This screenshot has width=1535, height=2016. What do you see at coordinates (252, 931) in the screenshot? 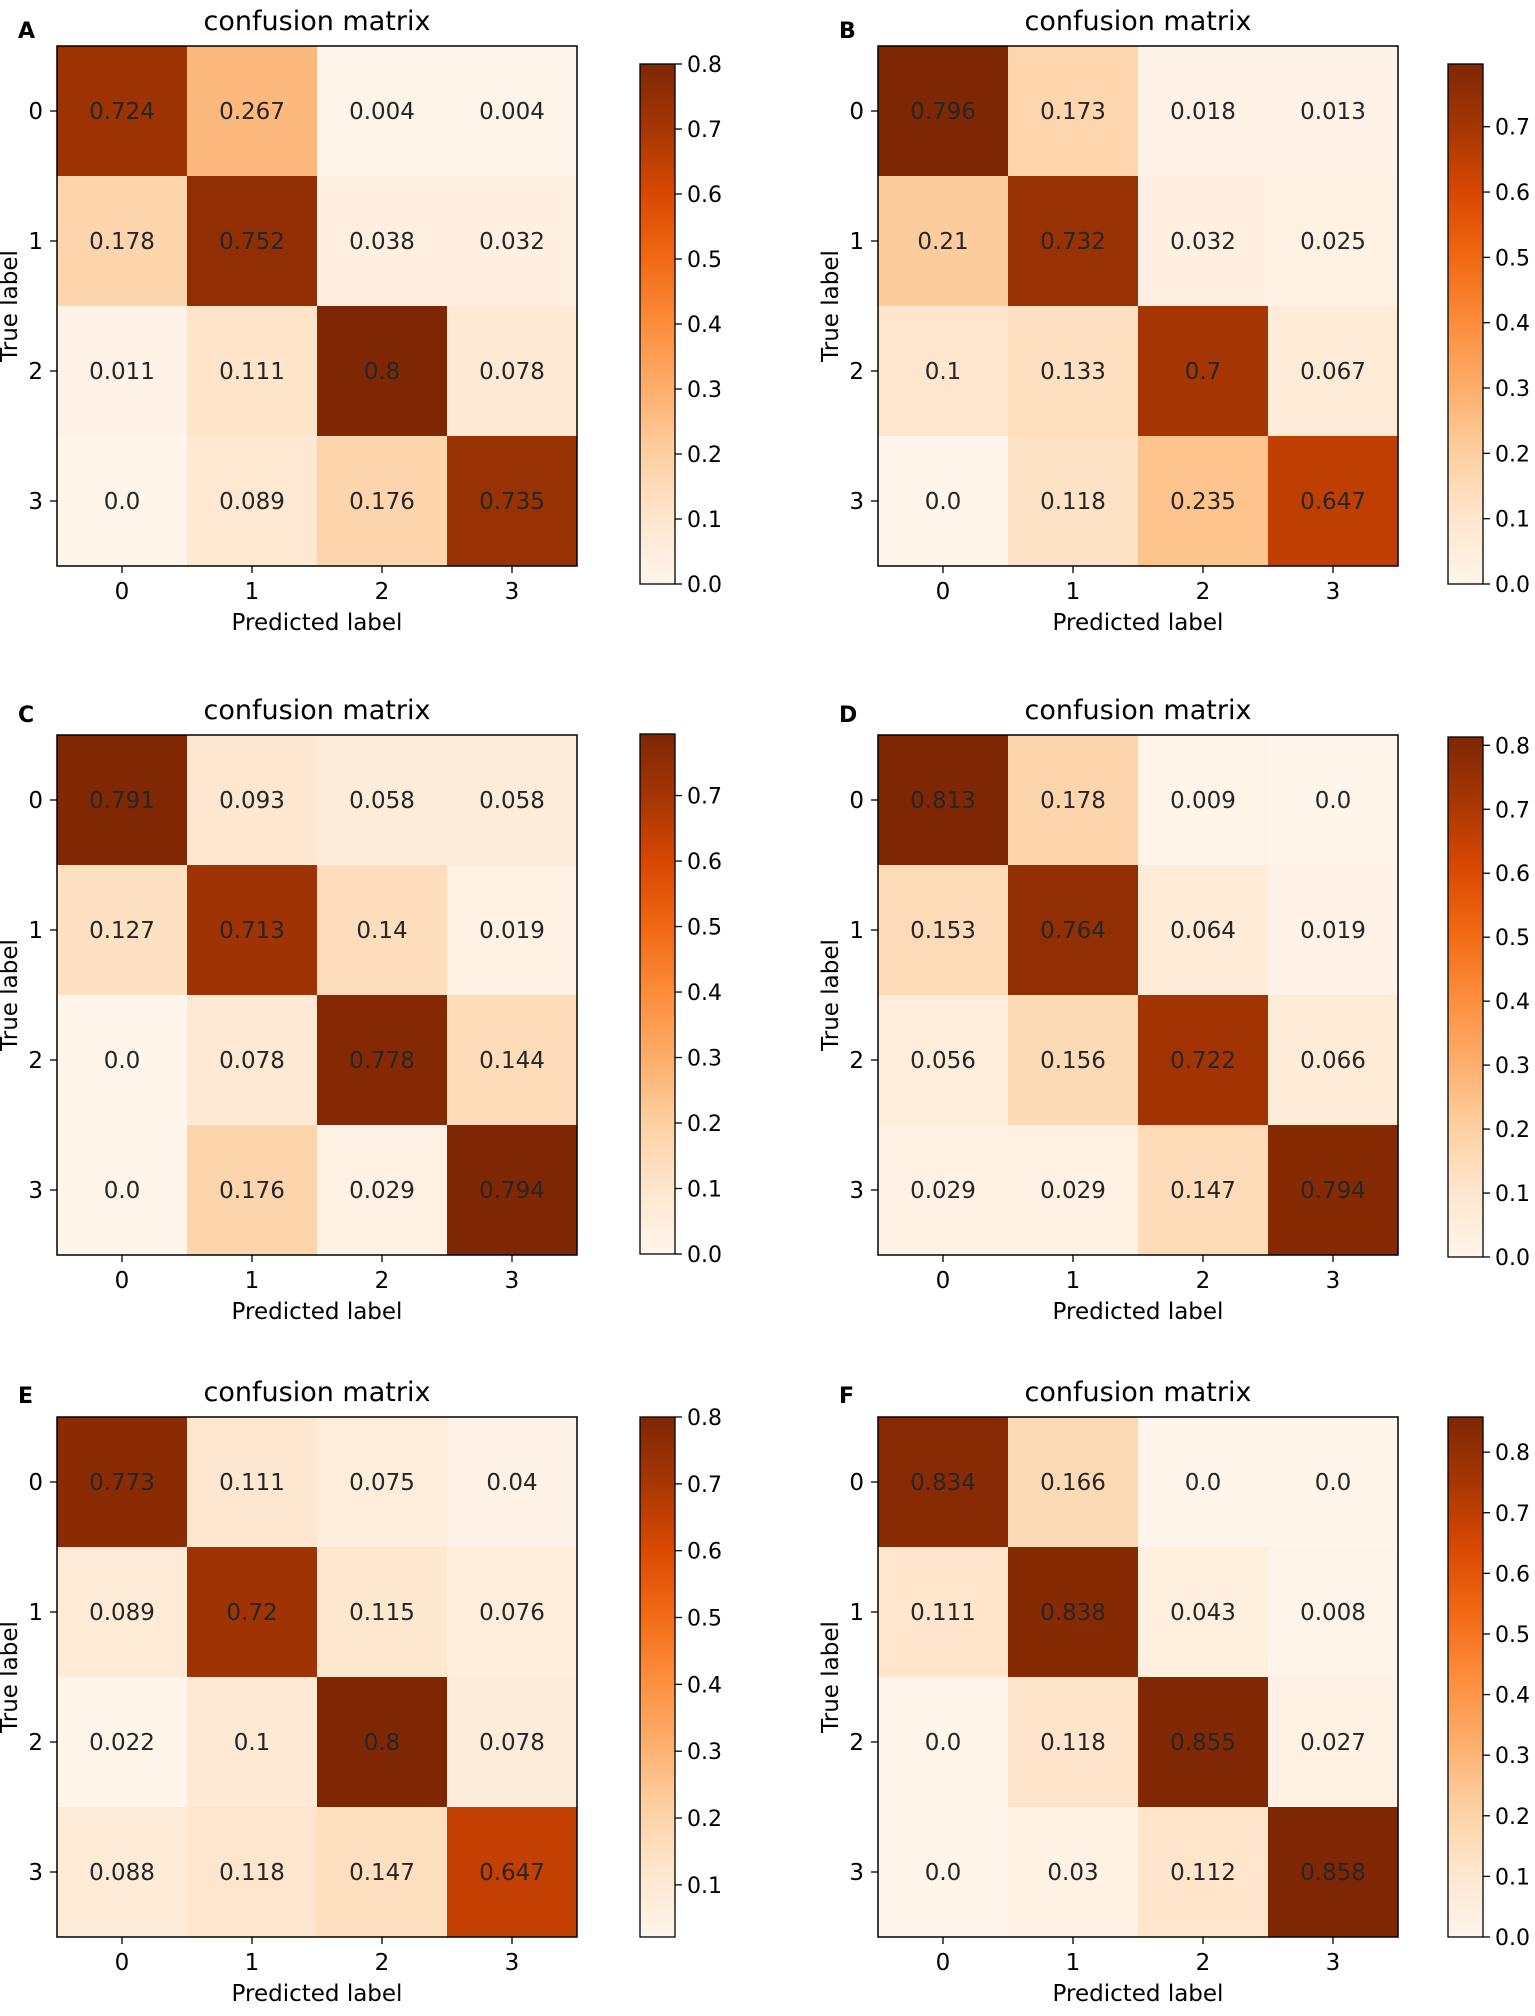
I see `cell-value-label: 0.713` at bounding box center [252, 931].